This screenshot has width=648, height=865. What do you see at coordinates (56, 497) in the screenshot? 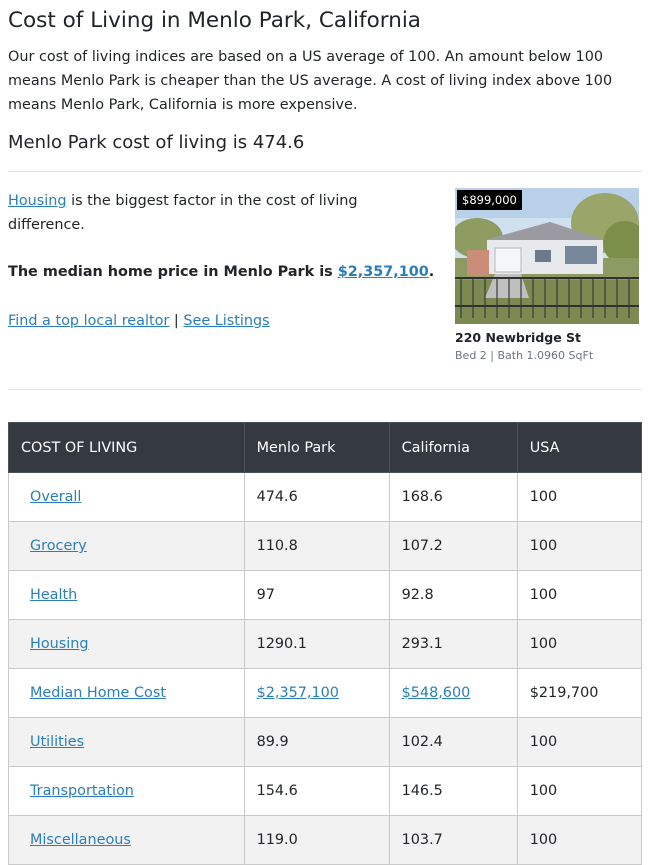
I see `overall-link: Overall` at bounding box center [56, 497].